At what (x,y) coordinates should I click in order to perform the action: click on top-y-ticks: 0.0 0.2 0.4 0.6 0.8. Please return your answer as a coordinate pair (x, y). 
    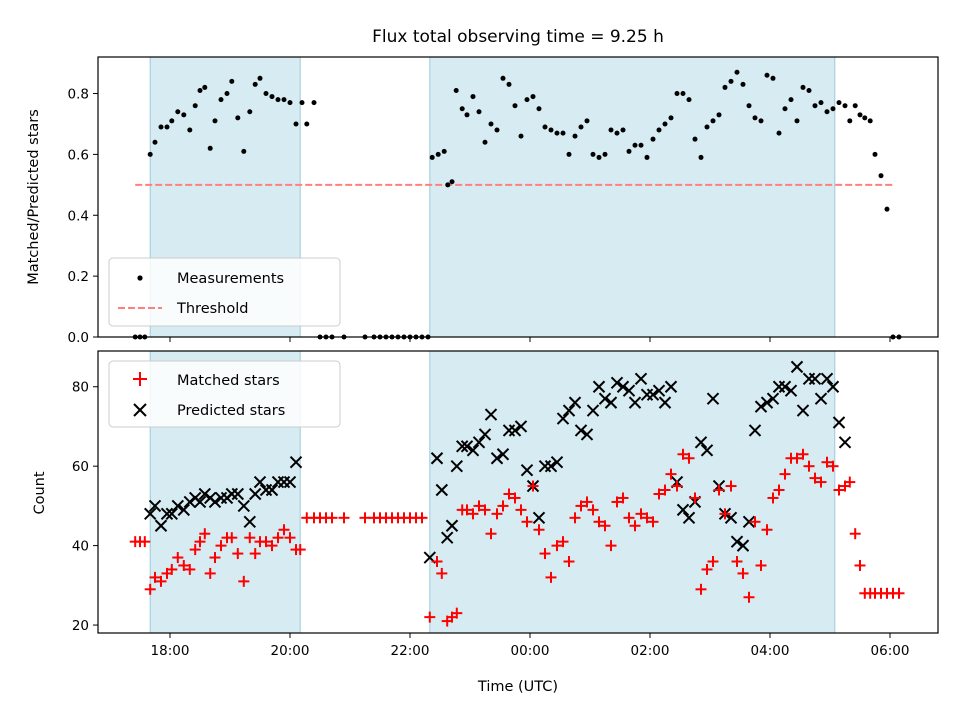
    Looking at the image, I should click on (83, 216).